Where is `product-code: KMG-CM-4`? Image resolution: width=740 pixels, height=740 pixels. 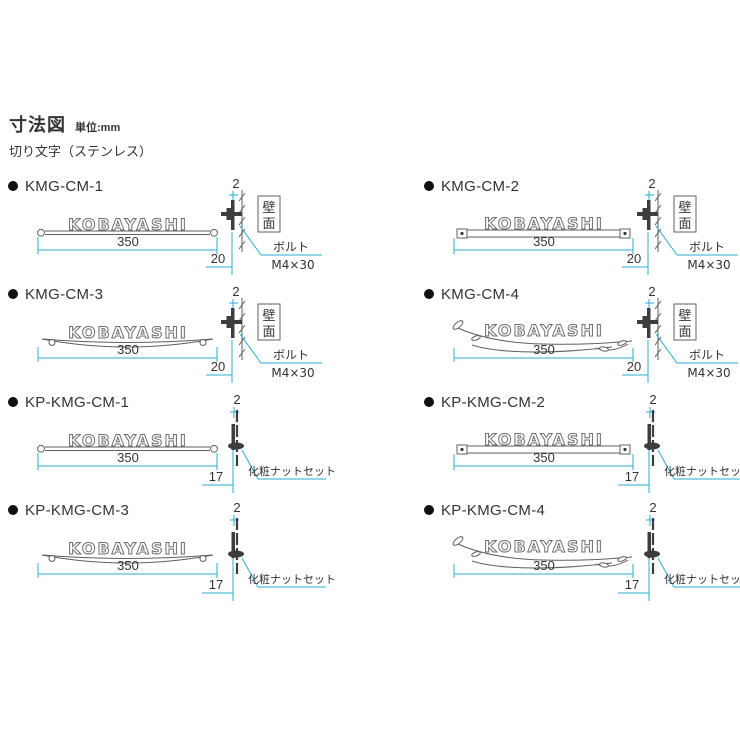 product-code: KMG-CM-4 is located at coordinates (480, 294).